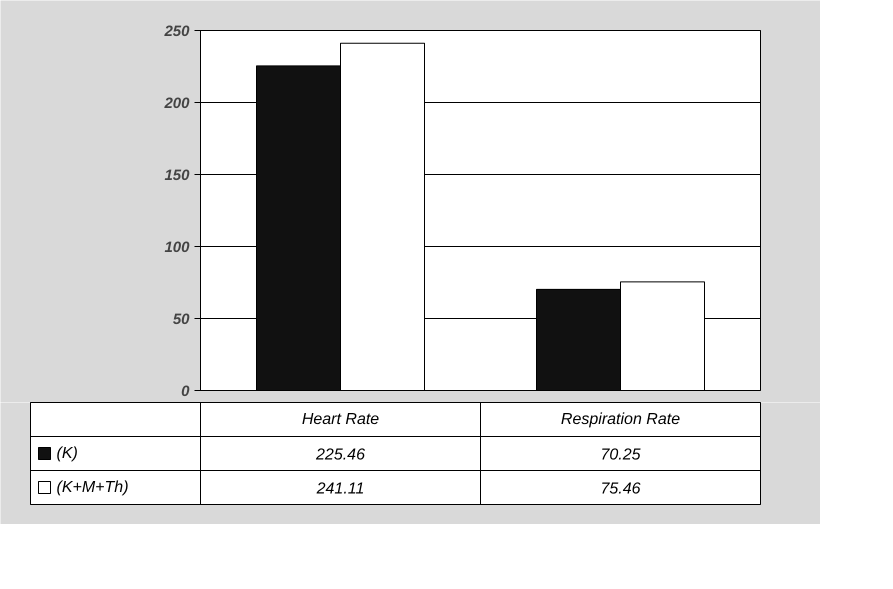 Image resolution: width=893 pixels, height=589 pixels. What do you see at coordinates (176, 31) in the screenshot?
I see `y-tick-label: 250` at bounding box center [176, 31].